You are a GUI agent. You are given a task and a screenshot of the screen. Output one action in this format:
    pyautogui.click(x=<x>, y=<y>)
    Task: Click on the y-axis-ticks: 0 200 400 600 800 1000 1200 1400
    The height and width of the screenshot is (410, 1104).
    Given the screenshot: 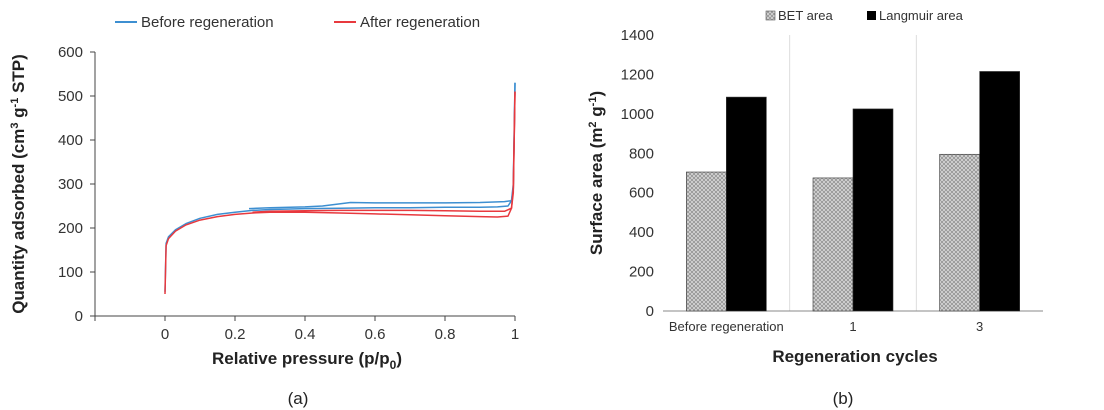 What is the action you would take?
    pyautogui.click(x=637, y=173)
    